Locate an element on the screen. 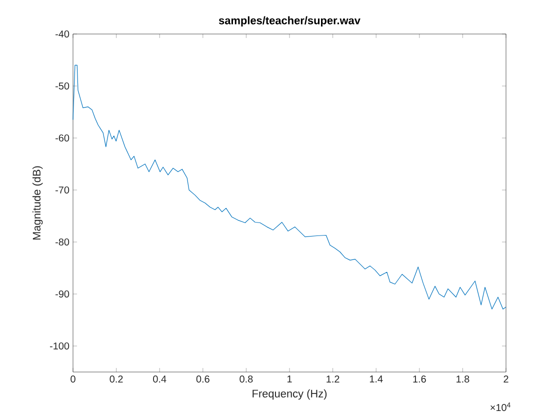  y-tick-label: -60 is located at coordinates (63, 138).